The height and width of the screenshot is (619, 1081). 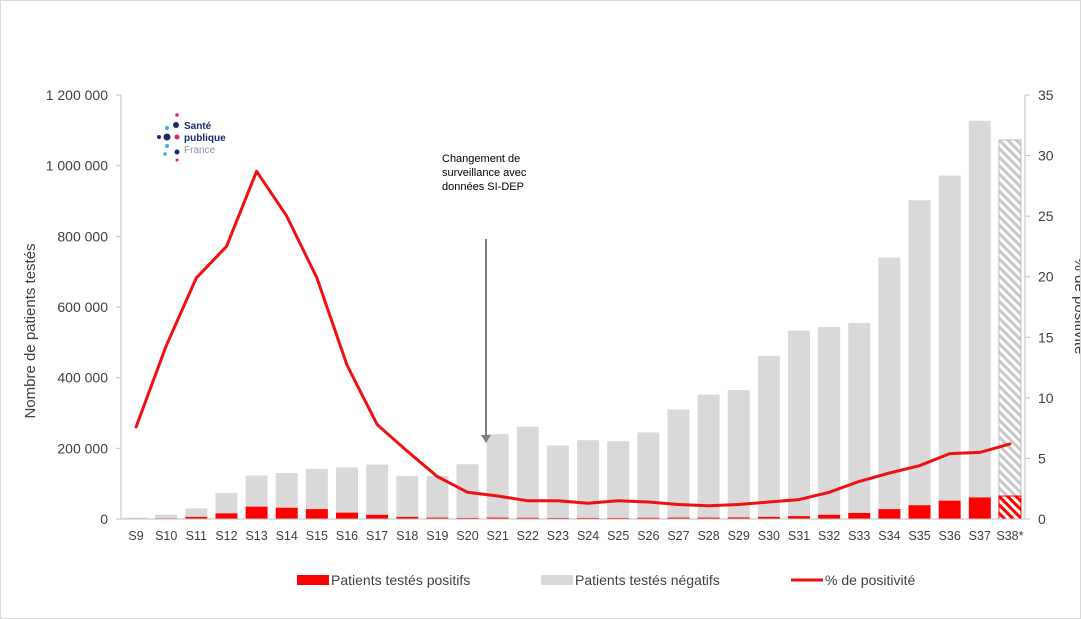 What do you see at coordinates (82, 307) in the screenshot?
I see `y-left-tick-label: 600 000` at bounding box center [82, 307].